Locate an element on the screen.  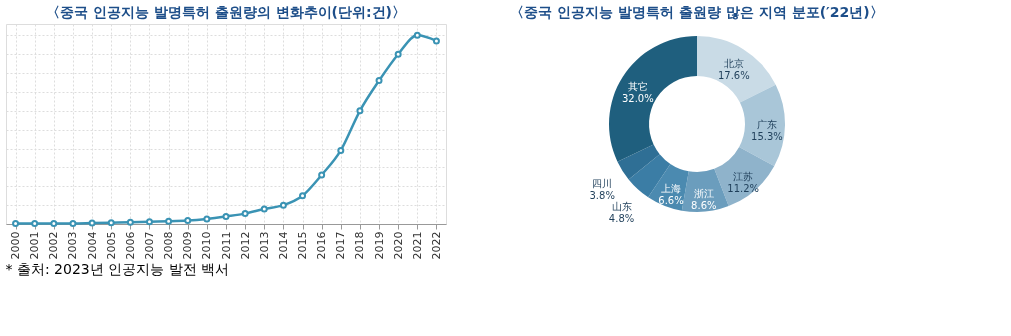
slice-label: 其它 is located at coordinates (637, 86).